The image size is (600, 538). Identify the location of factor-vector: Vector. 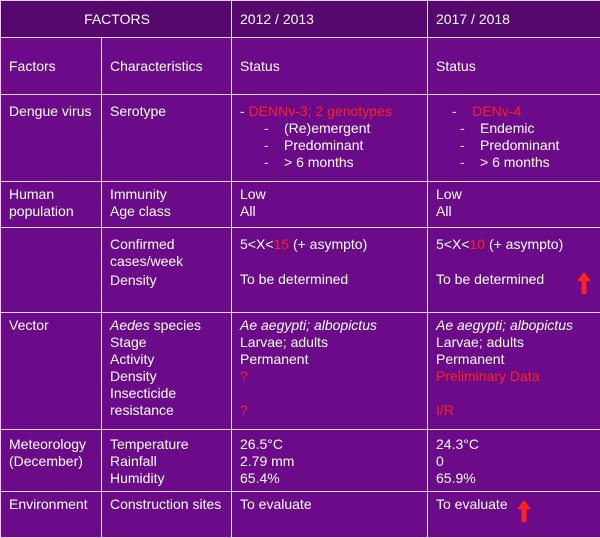
(51, 371).